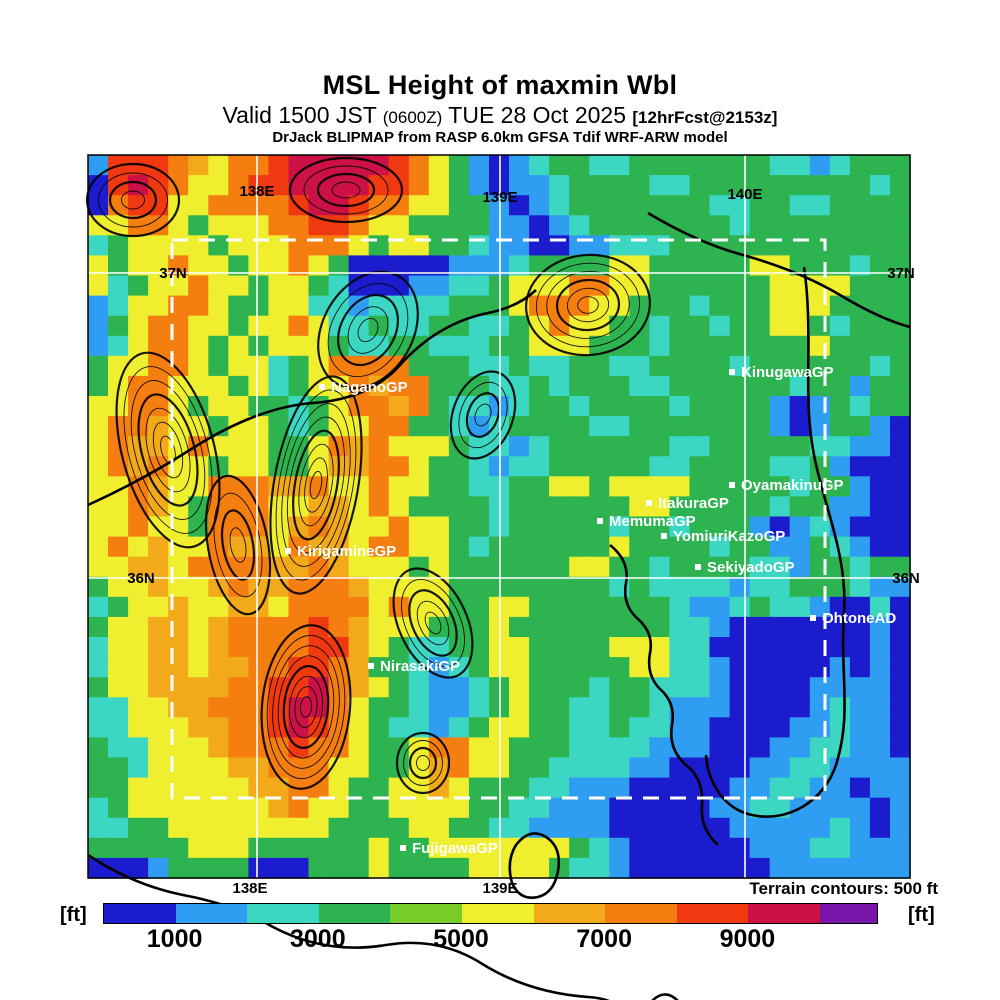  Describe the element at coordinates (288, 551) in the screenshot. I see `site-dot` at that location.